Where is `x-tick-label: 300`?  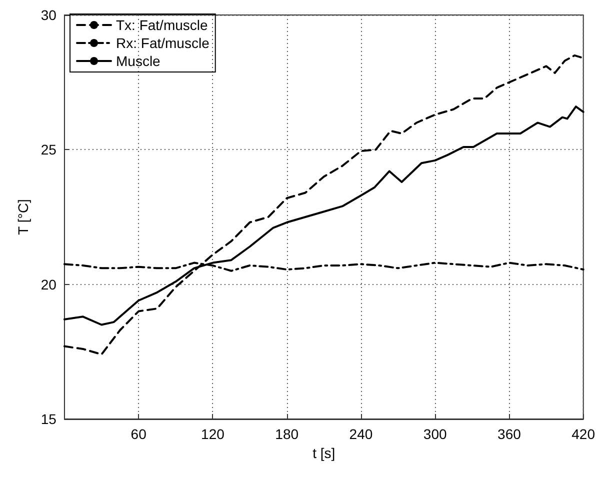
x-tick-label: 300 is located at coordinates (435, 434).